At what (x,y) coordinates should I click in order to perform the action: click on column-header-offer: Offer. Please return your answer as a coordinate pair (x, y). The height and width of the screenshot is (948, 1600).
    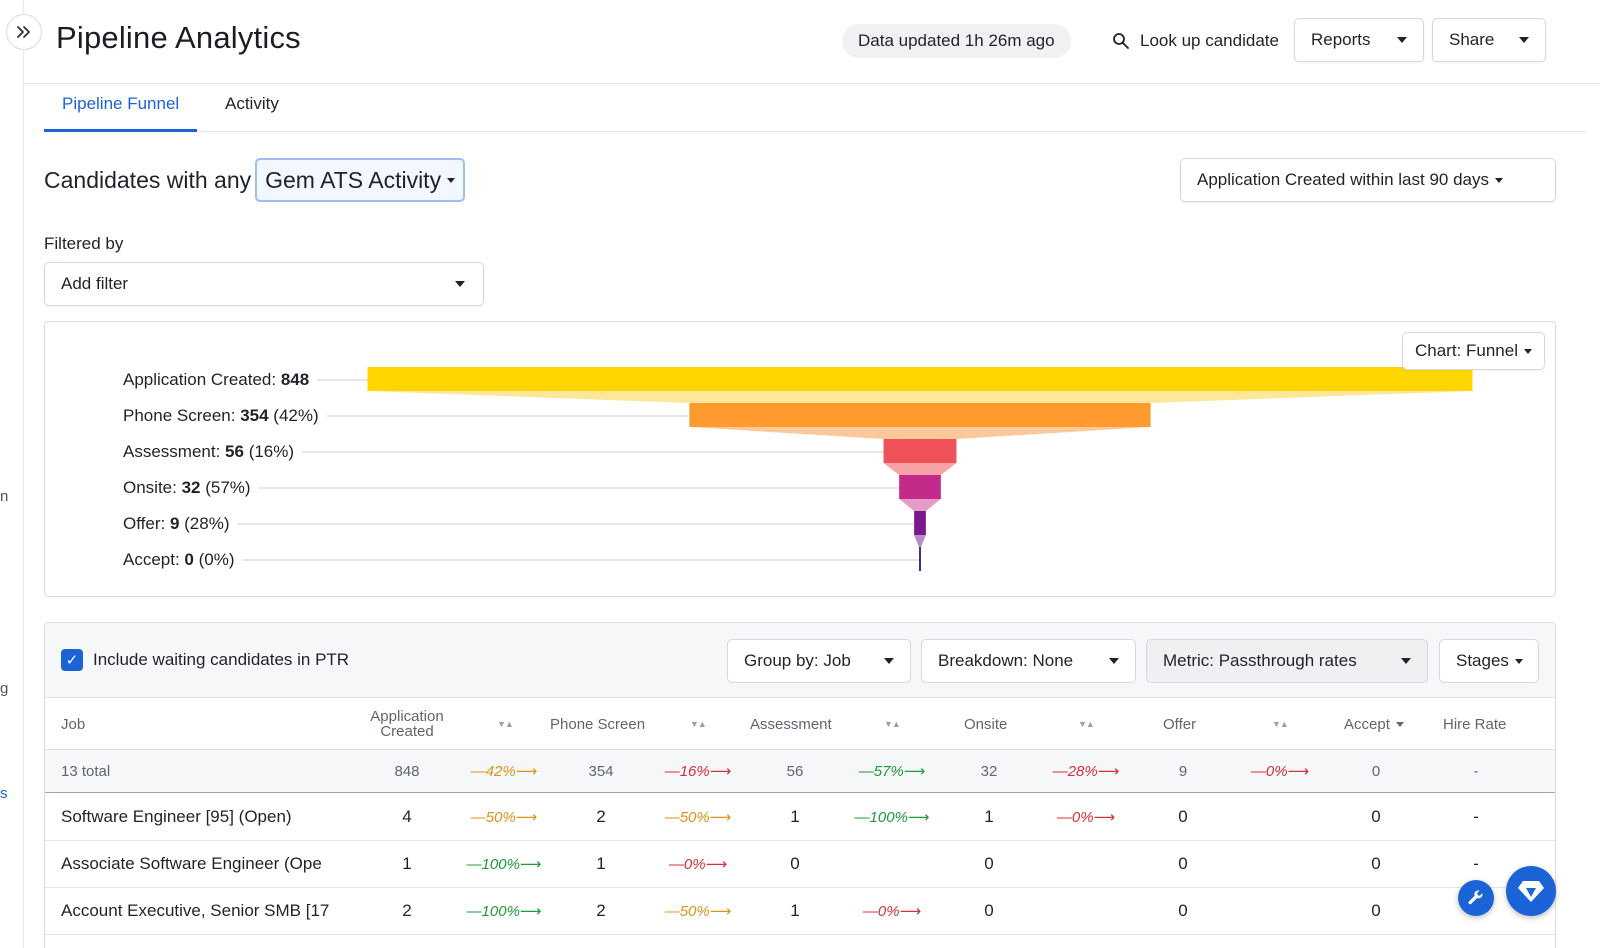
    Looking at the image, I should click on (1180, 724).